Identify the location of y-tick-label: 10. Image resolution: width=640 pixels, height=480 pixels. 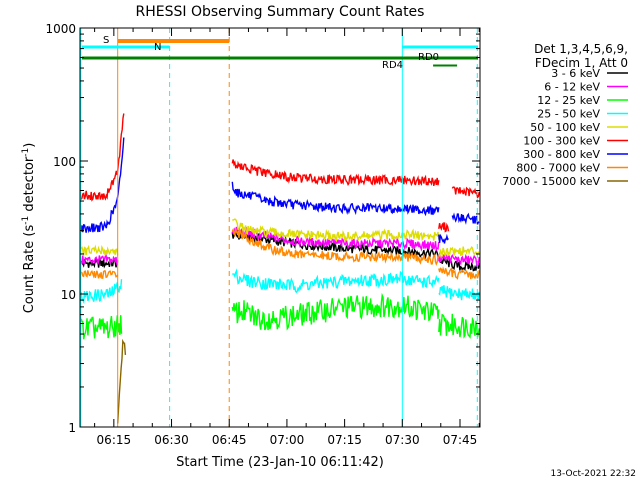
(68, 295).